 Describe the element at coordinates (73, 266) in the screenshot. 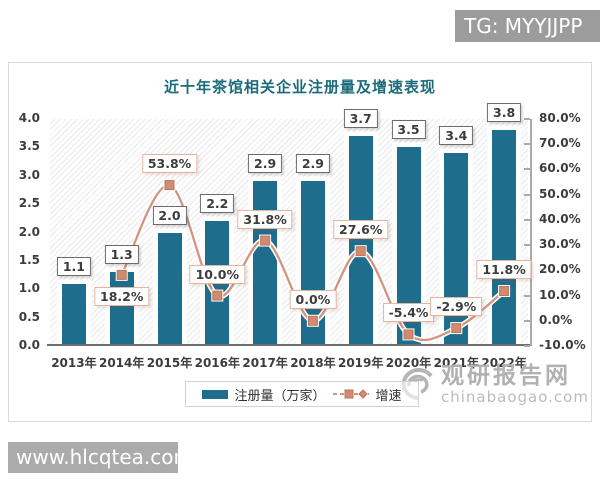

I see `bar-value-label: 1.1` at that location.